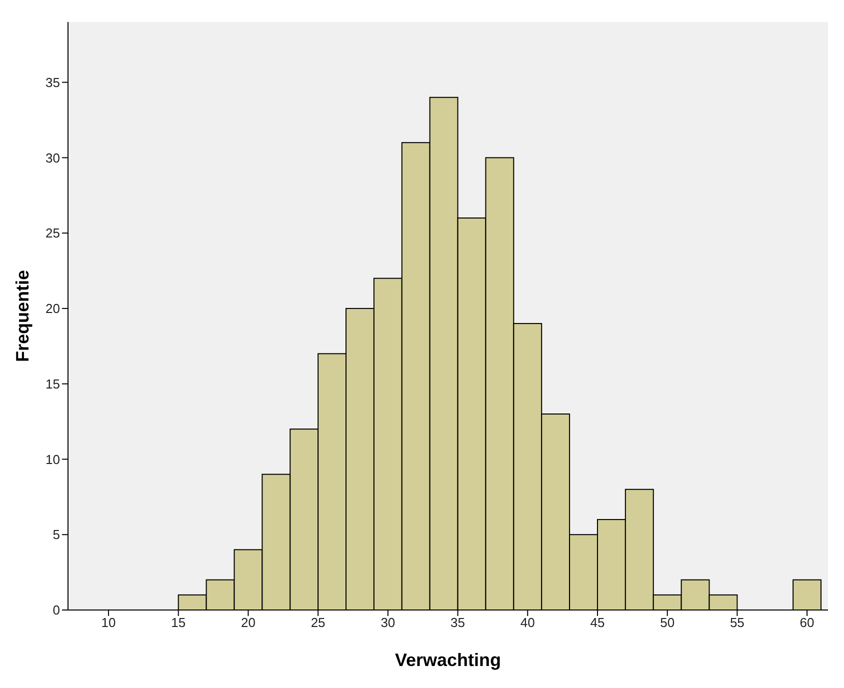 The height and width of the screenshot is (688, 844). I want to click on y-axis-title: Frequentie, so click(22, 316).